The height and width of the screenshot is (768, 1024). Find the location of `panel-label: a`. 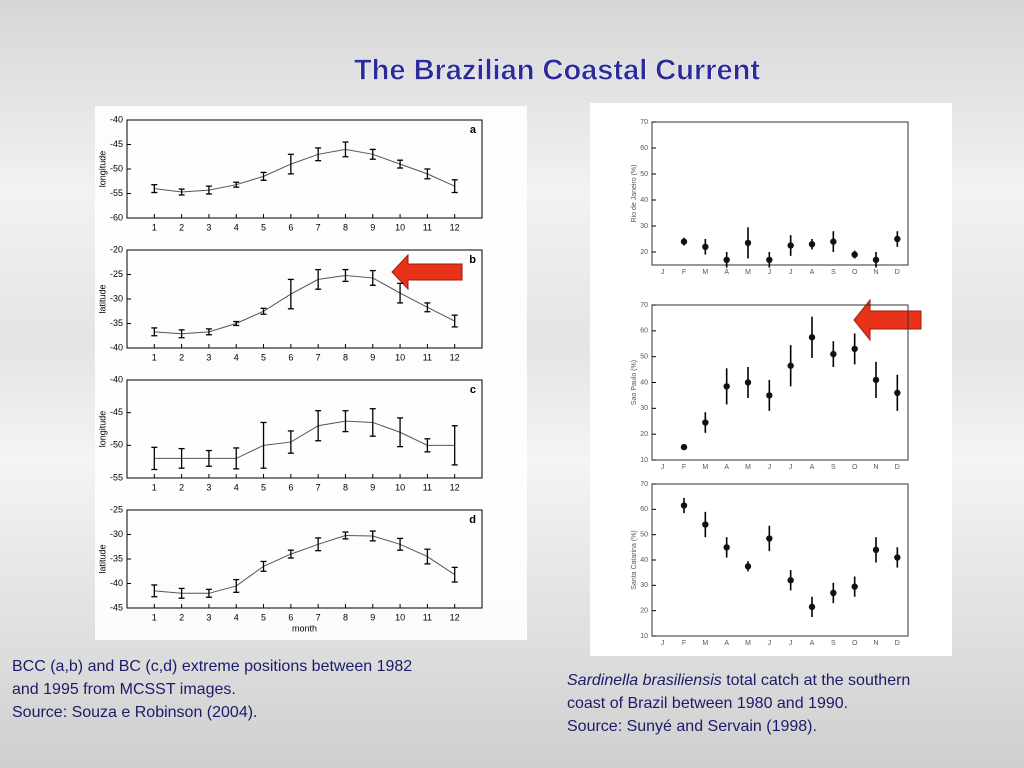

panel-label: a is located at coordinates (473, 130).